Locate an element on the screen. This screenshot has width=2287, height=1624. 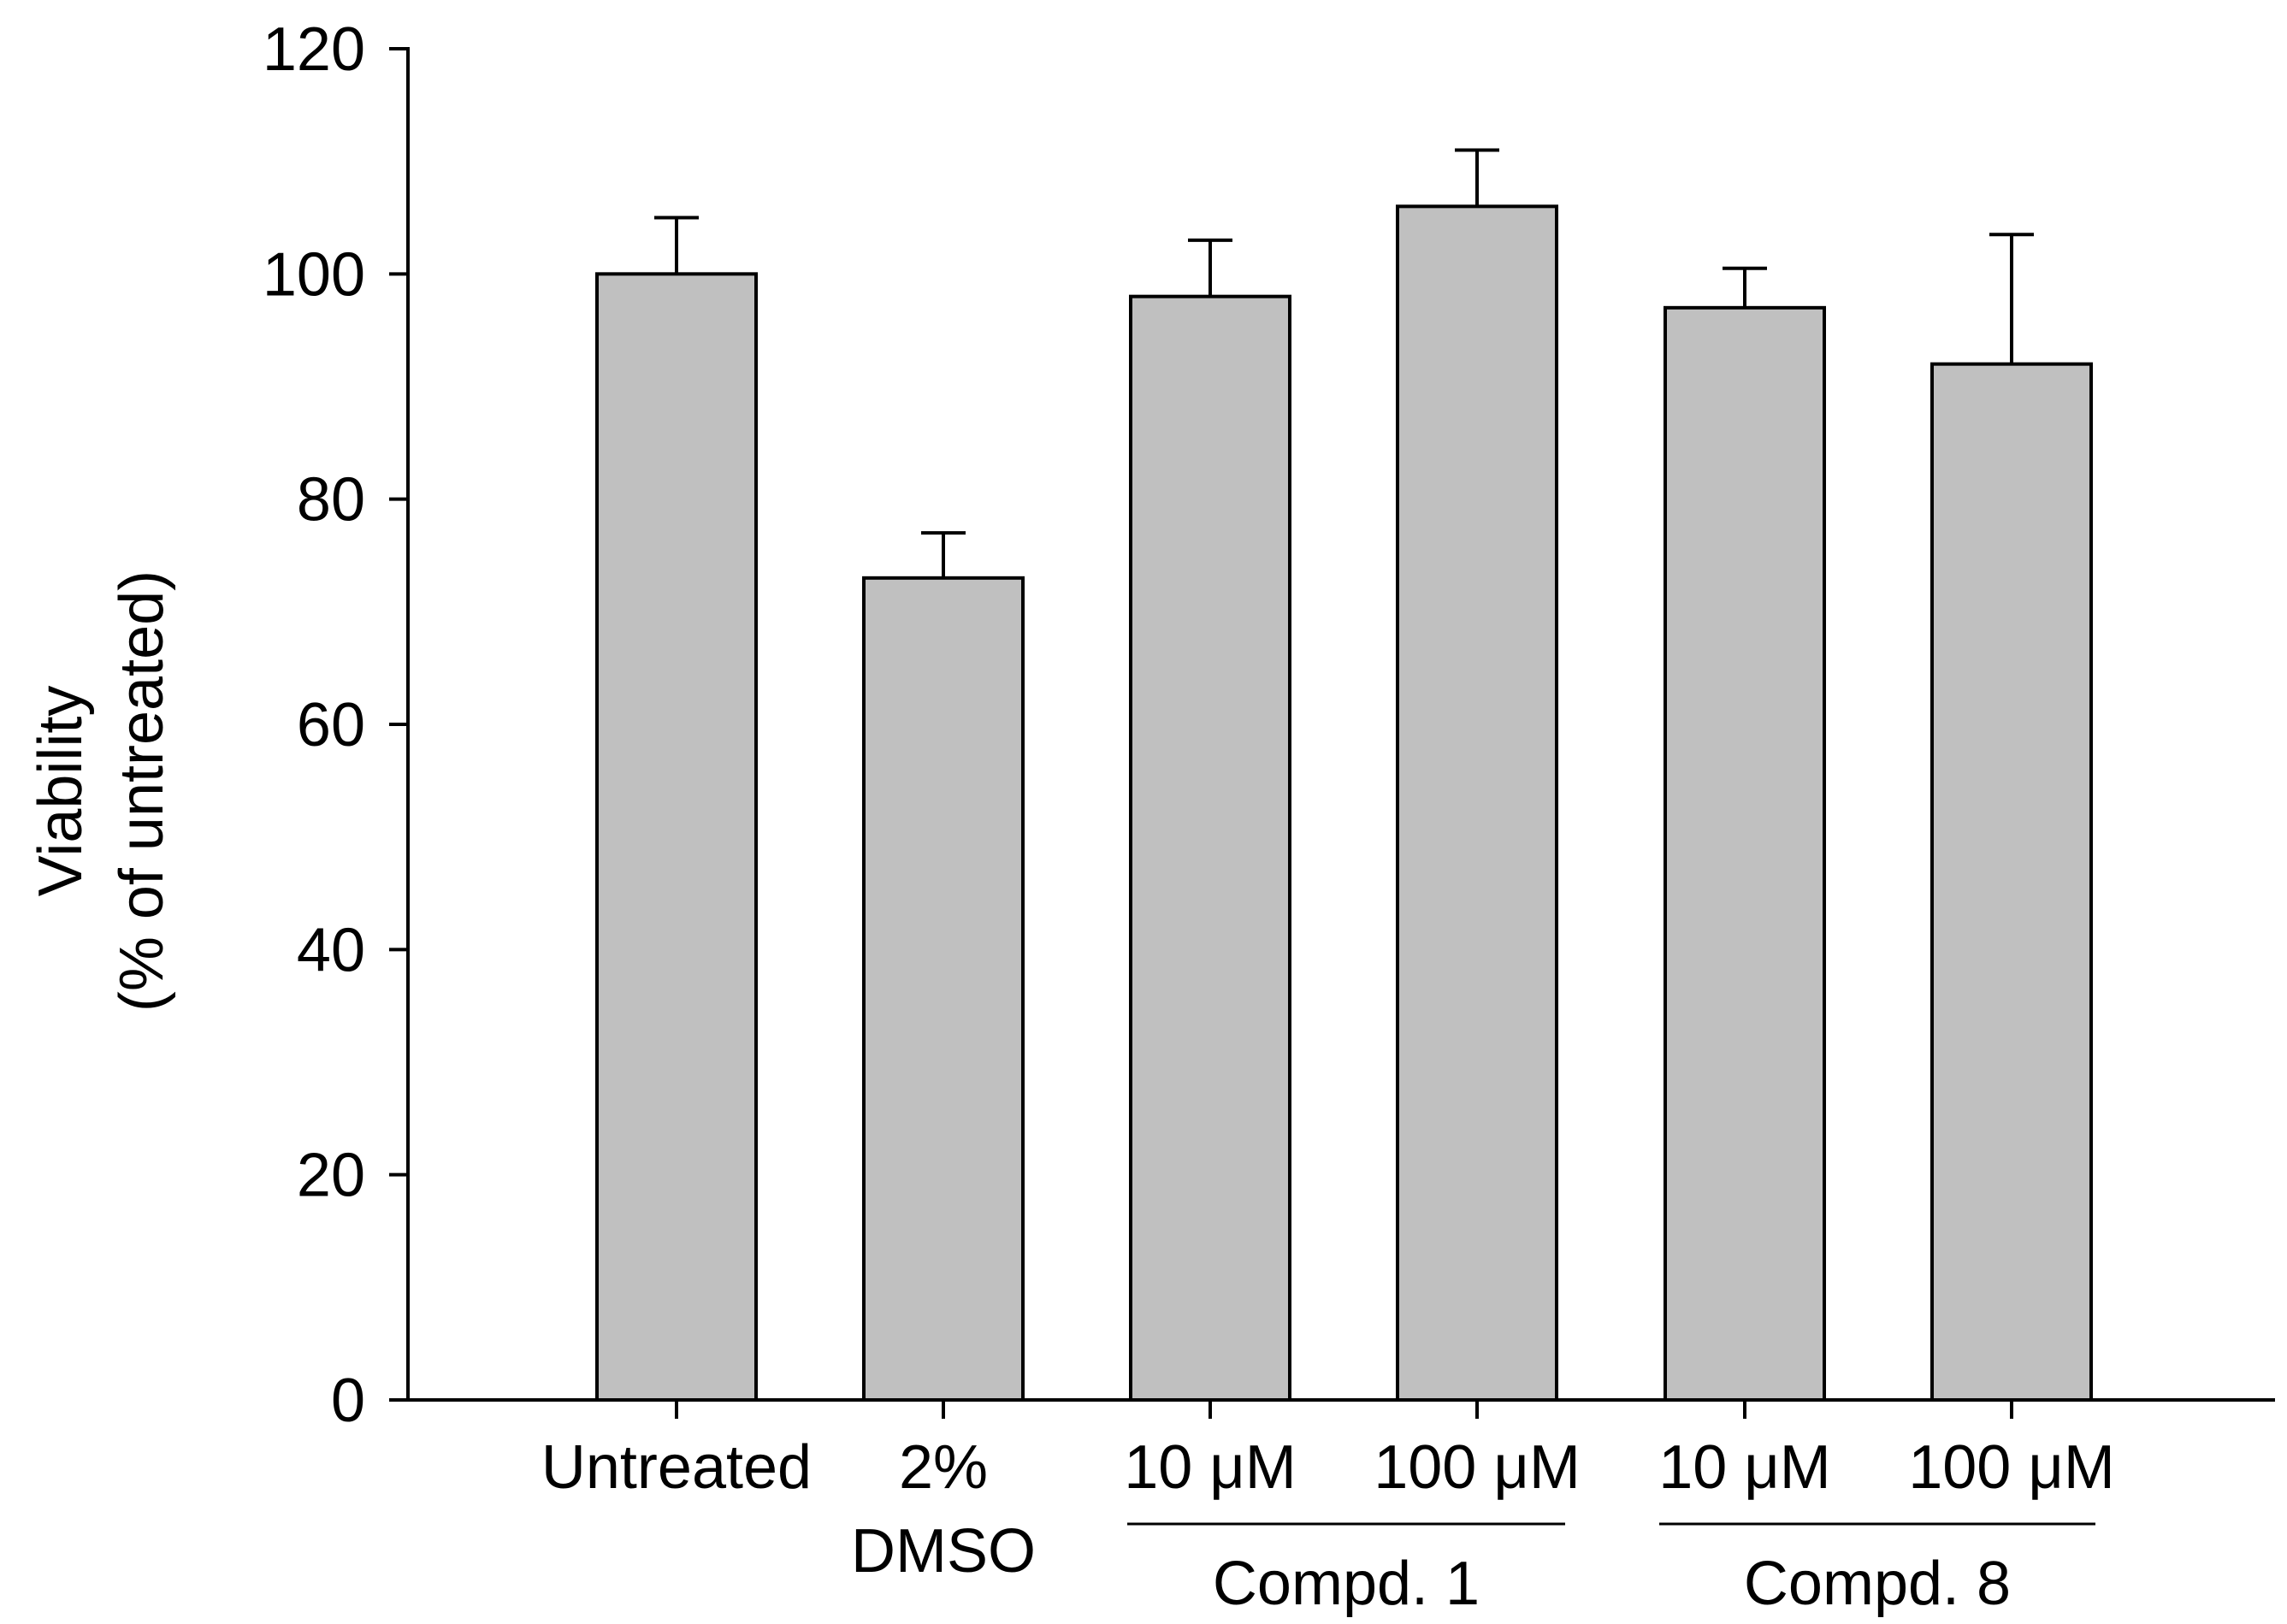
y-tick-label: 20 is located at coordinates (331, 1176).